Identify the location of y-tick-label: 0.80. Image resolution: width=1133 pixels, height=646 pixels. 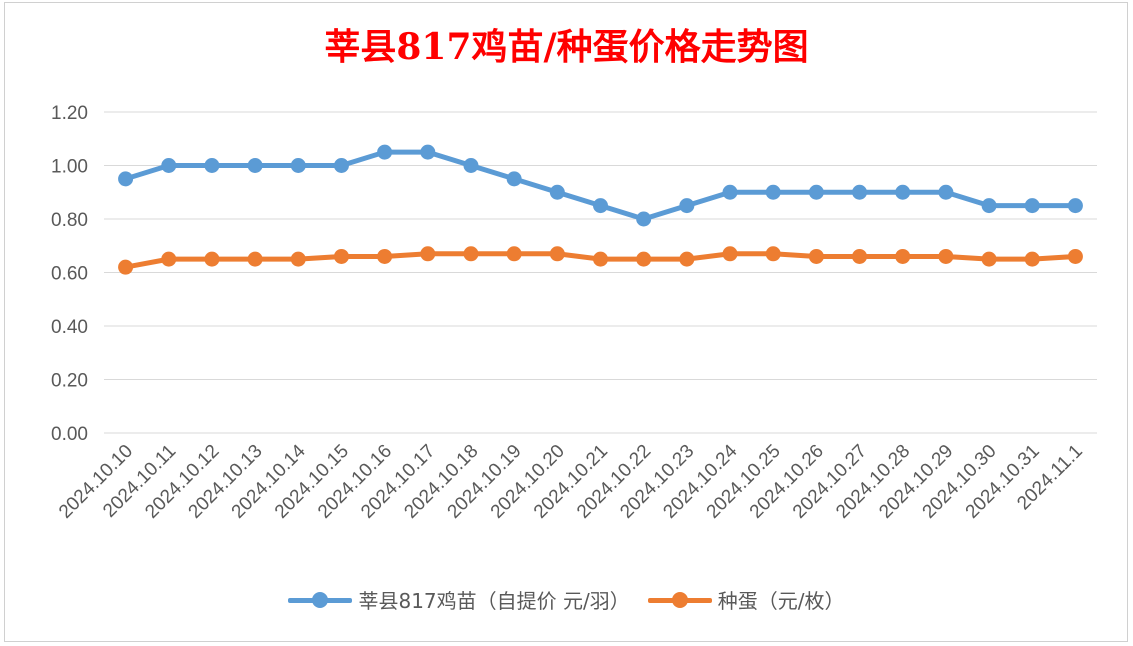
(69, 220).